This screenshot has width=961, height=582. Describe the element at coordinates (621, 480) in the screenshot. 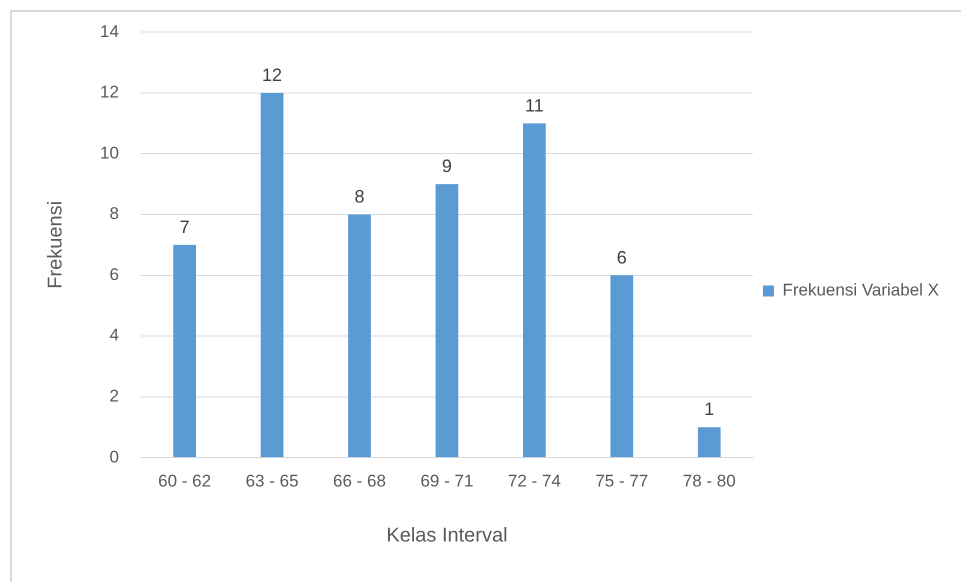

I see `x-tick-label: 75 - 77` at that location.